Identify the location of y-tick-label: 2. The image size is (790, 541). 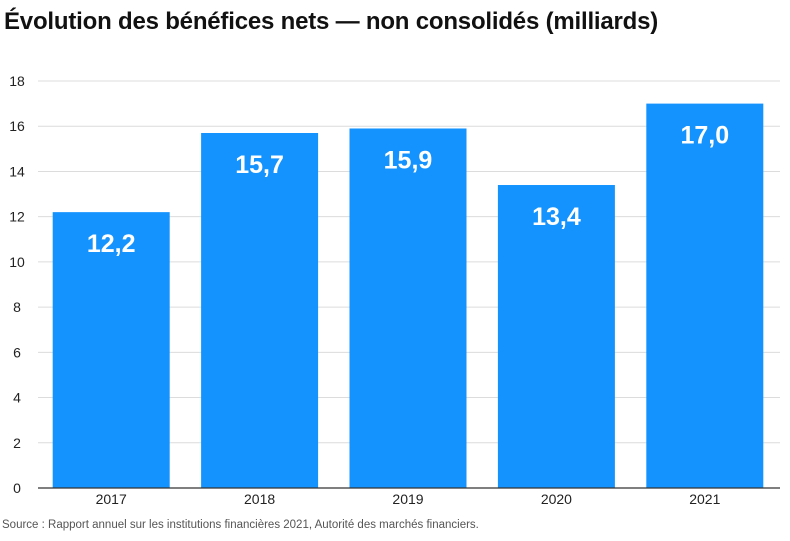
(17, 443).